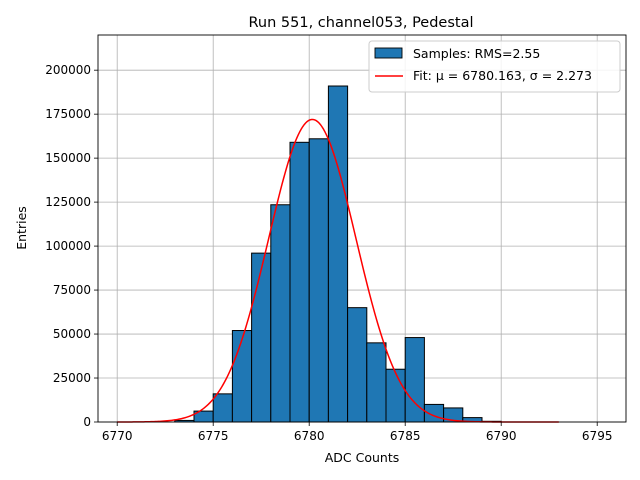  I want to click on x-tick-label: 6785, so click(405, 436).